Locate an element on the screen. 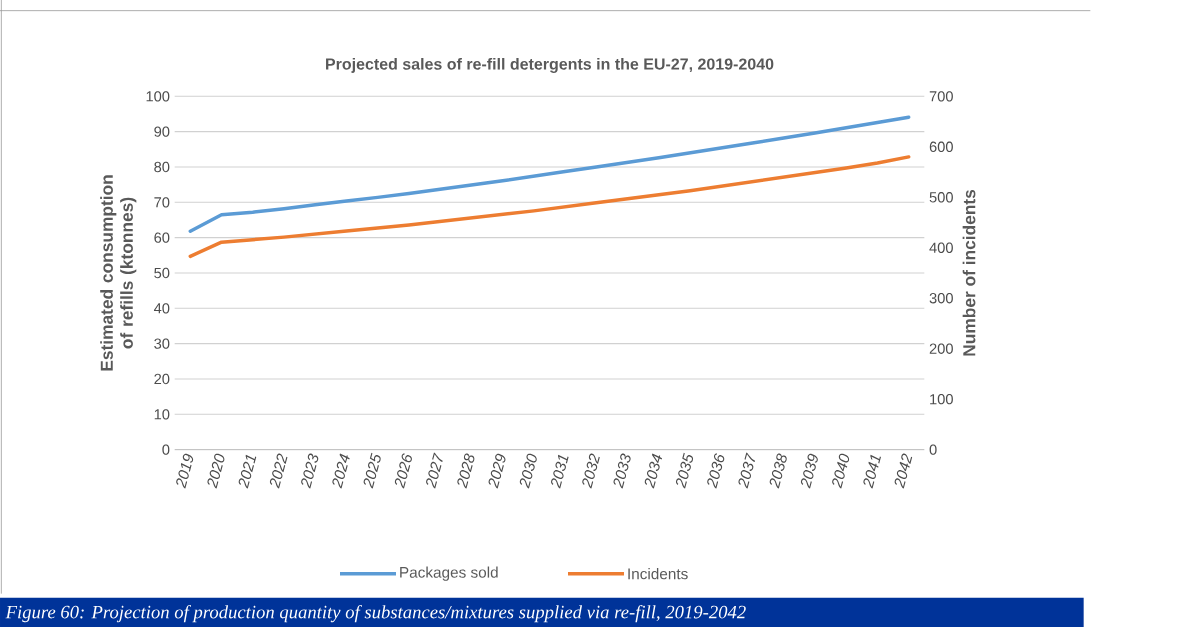 The height and width of the screenshot is (627, 1197). y2-tick-label: 100 is located at coordinates (941, 399).